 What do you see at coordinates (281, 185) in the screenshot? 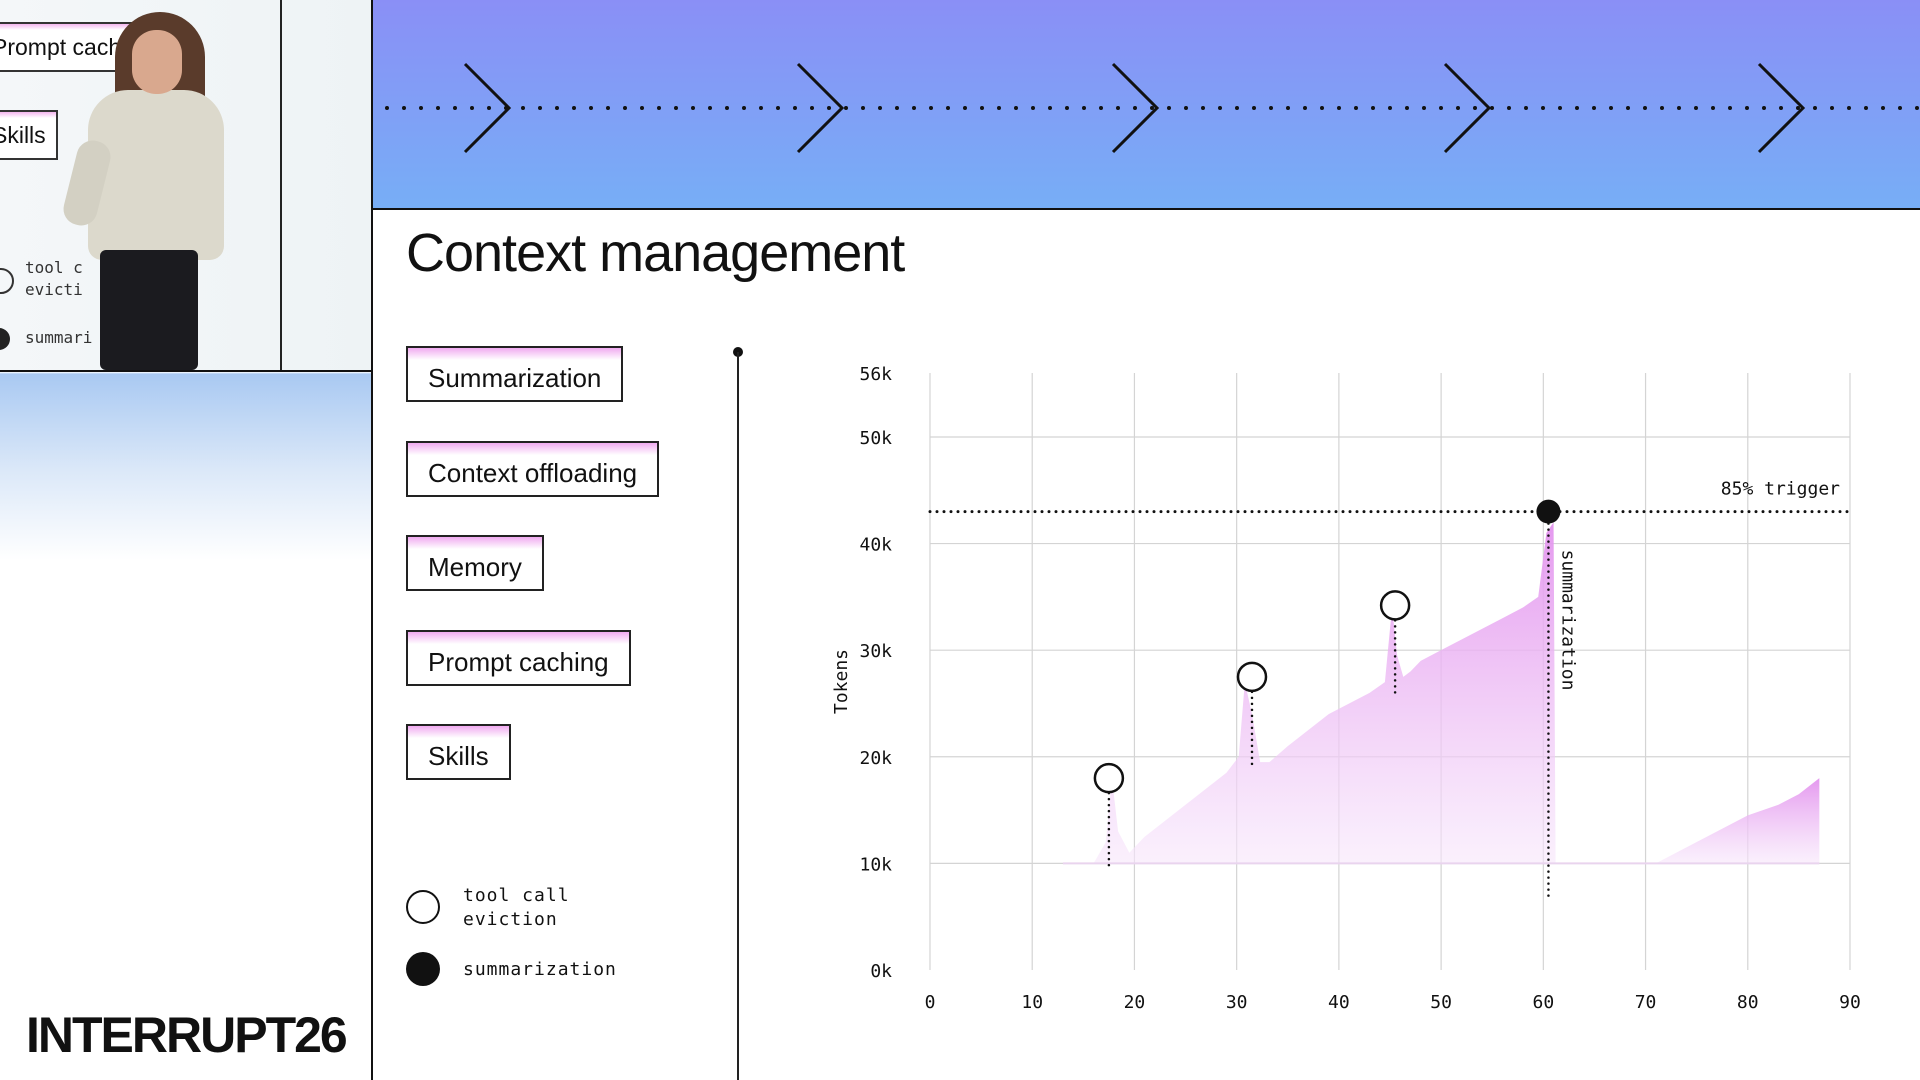
I see `camera-slide-edge` at bounding box center [281, 185].